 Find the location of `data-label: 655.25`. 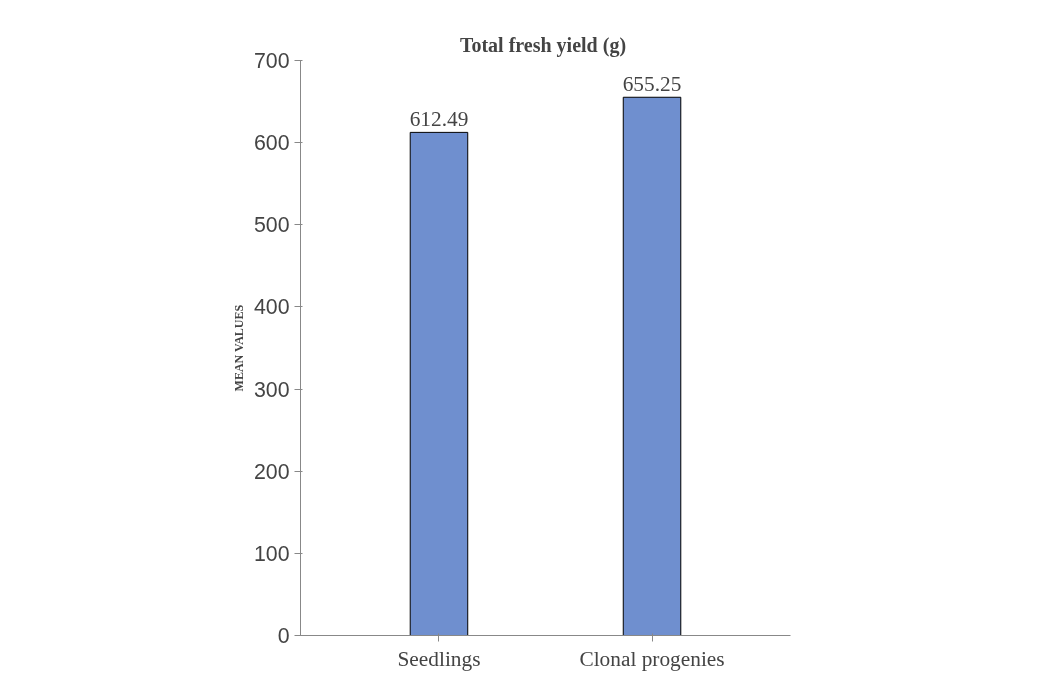

data-label: 655.25 is located at coordinates (652, 84).